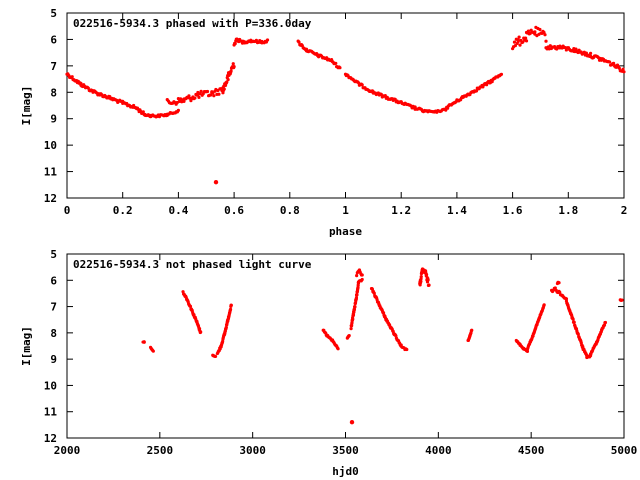  Describe the element at coordinates (624, 450) in the screenshot. I see `x-tick-label: 5000` at that location.